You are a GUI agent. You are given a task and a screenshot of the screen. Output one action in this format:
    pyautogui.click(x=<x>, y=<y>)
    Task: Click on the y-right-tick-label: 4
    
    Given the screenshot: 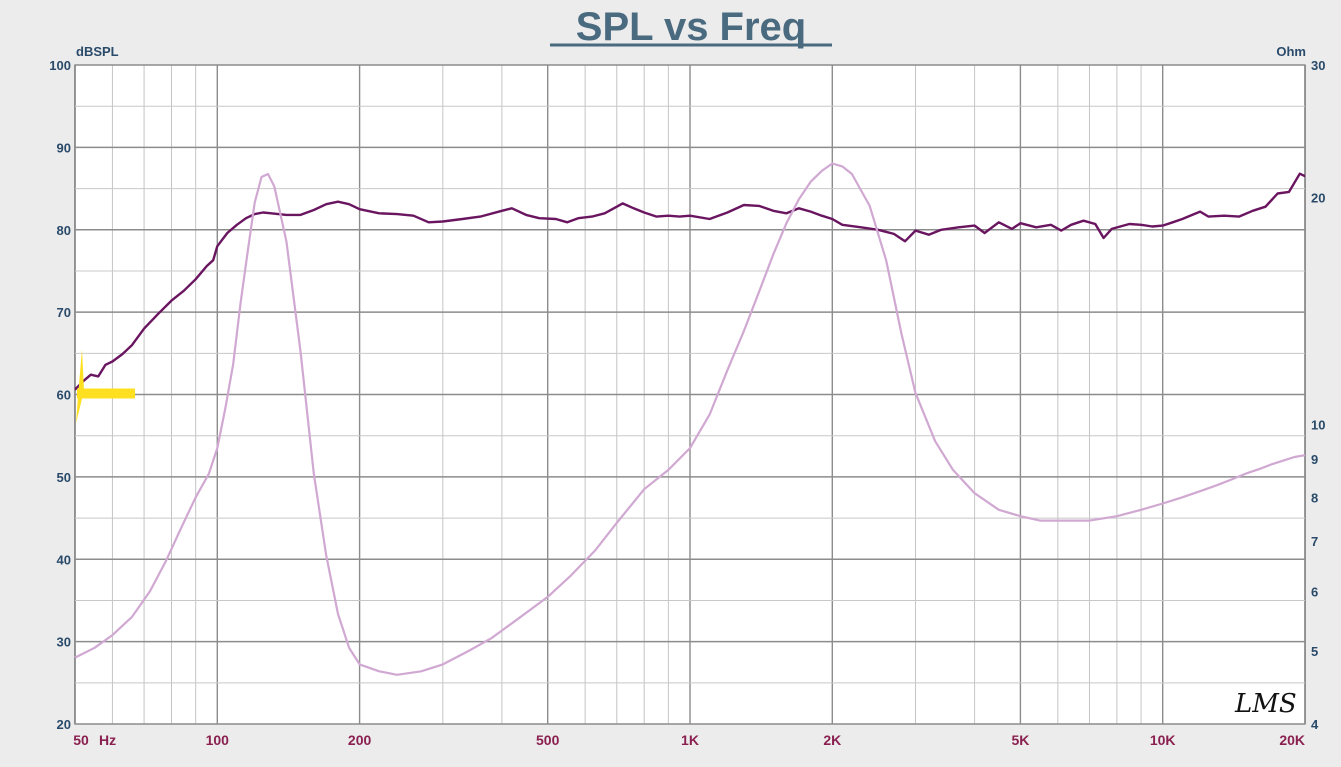 What is the action you would take?
    pyautogui.click(x=1315, y=724)
    